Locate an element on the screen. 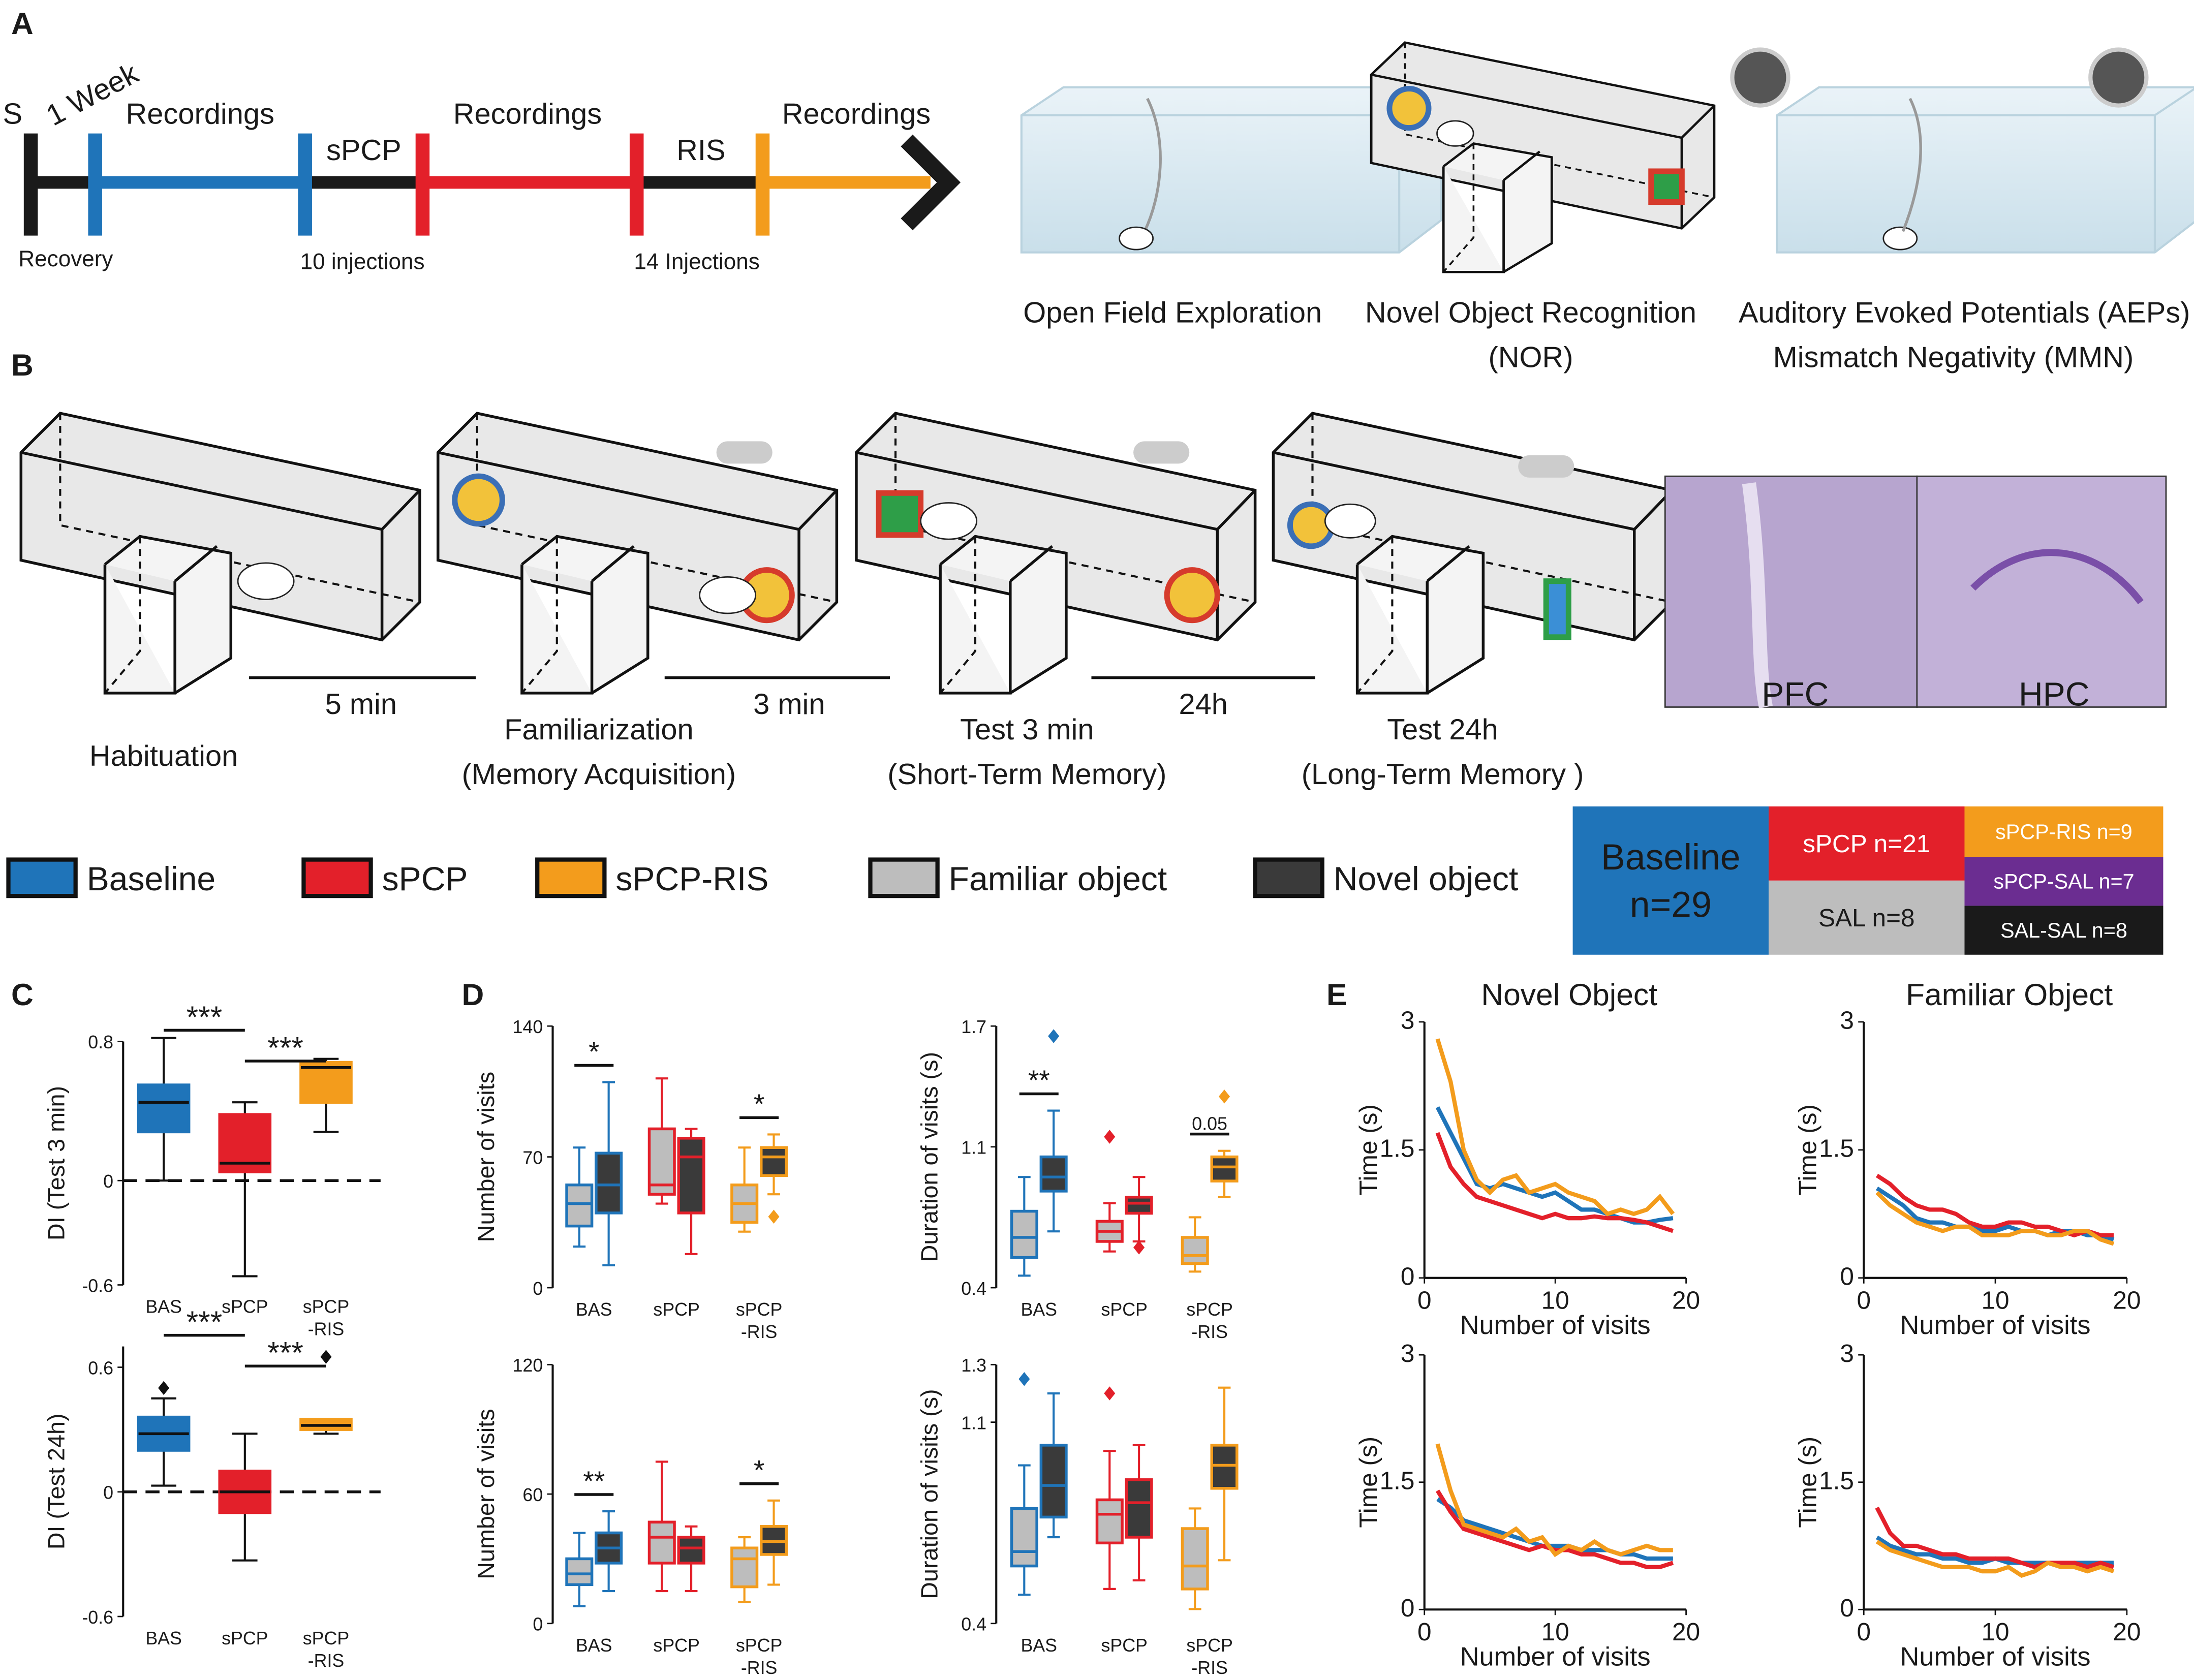  x-tick-label: 20 is located at coordinates (1686, 1631).